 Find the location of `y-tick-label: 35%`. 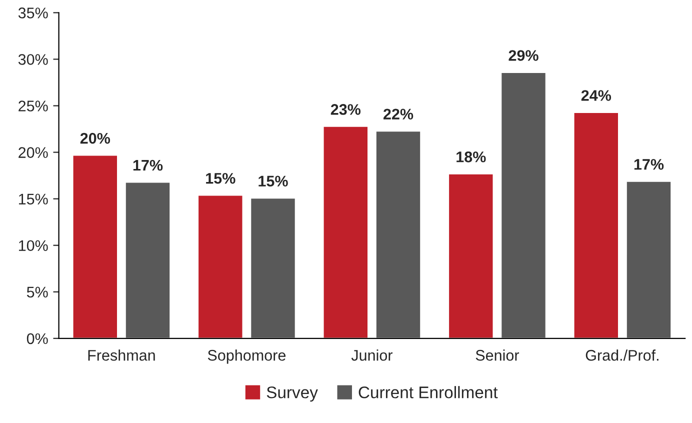

y-tick-label: 35% is located at coordinates (33, 13).